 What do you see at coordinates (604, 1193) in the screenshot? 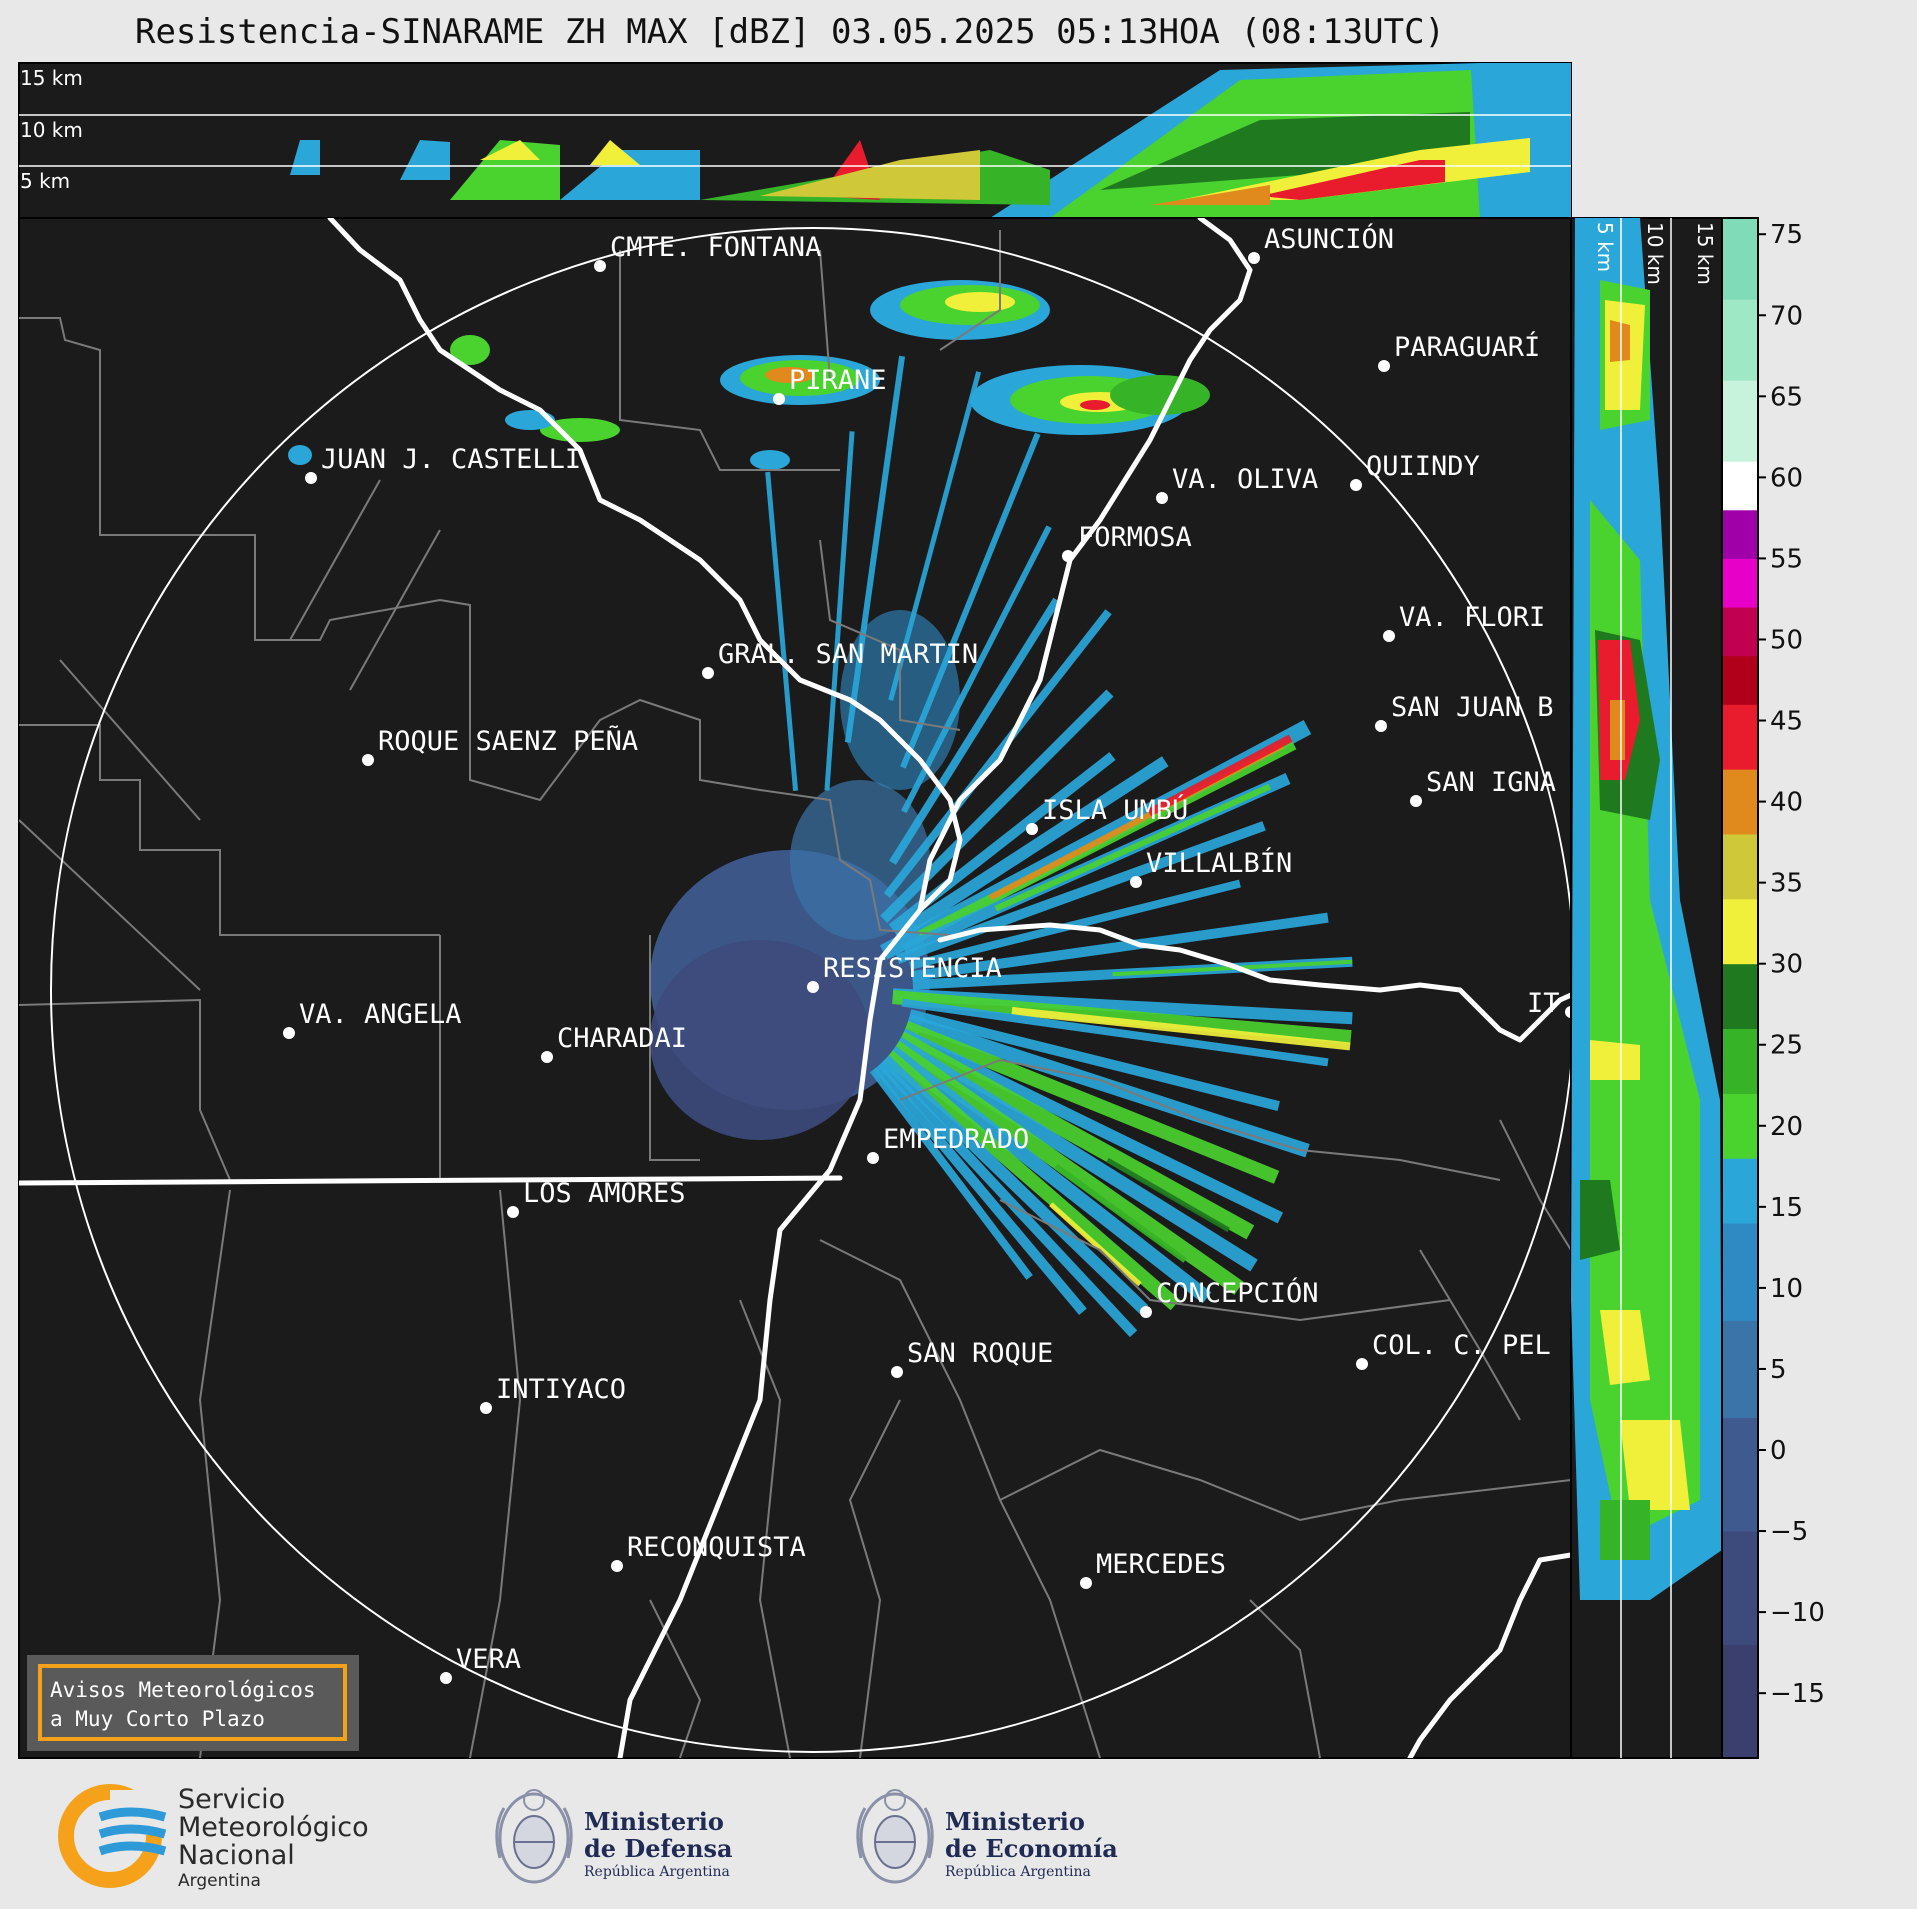
I see `city-label: LOS AMORES` at bounding box center [604, 1193].